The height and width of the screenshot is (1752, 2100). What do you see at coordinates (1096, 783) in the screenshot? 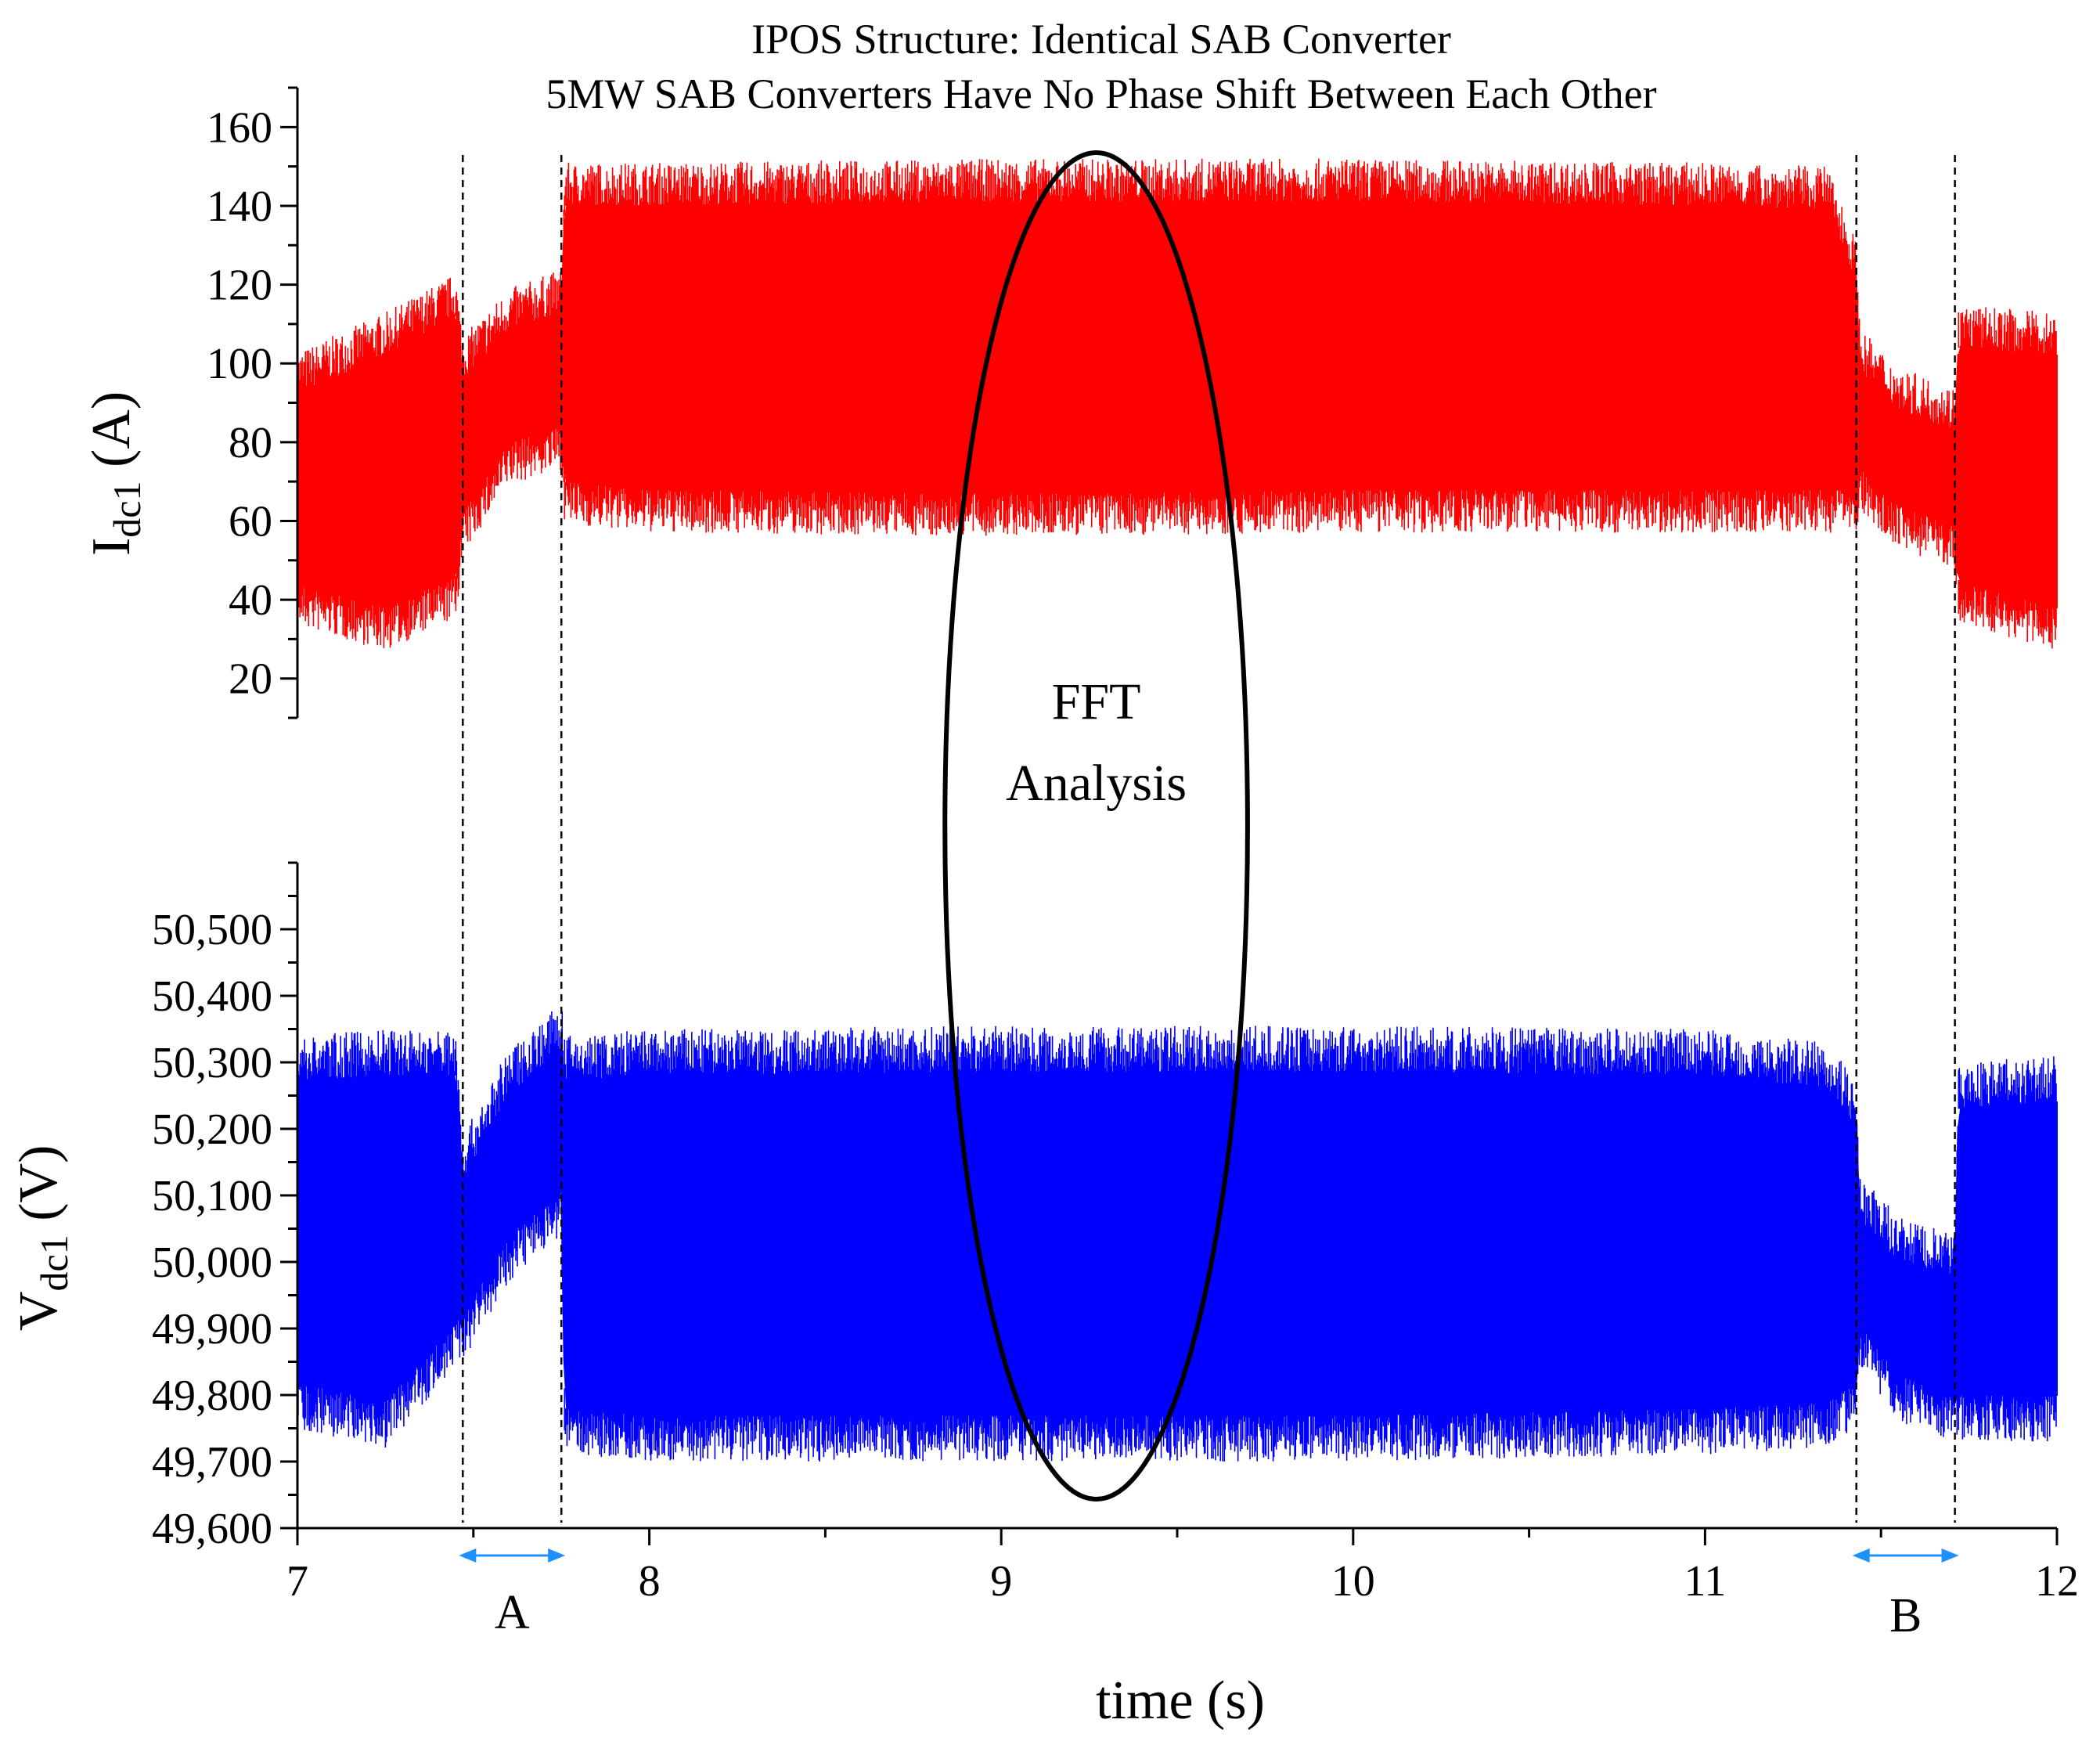
I see `fft-label-line2: Analysis` at bounding box center [1096, 783].